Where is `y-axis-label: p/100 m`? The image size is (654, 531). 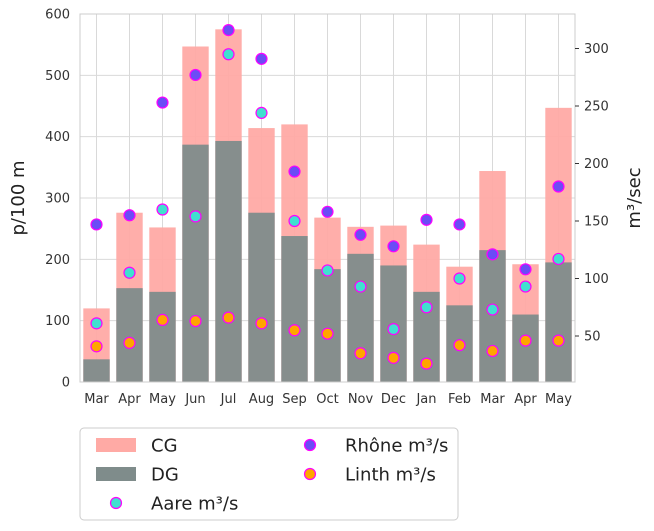 y-axis-label: p/100 m is located at coordinates (18, 197).